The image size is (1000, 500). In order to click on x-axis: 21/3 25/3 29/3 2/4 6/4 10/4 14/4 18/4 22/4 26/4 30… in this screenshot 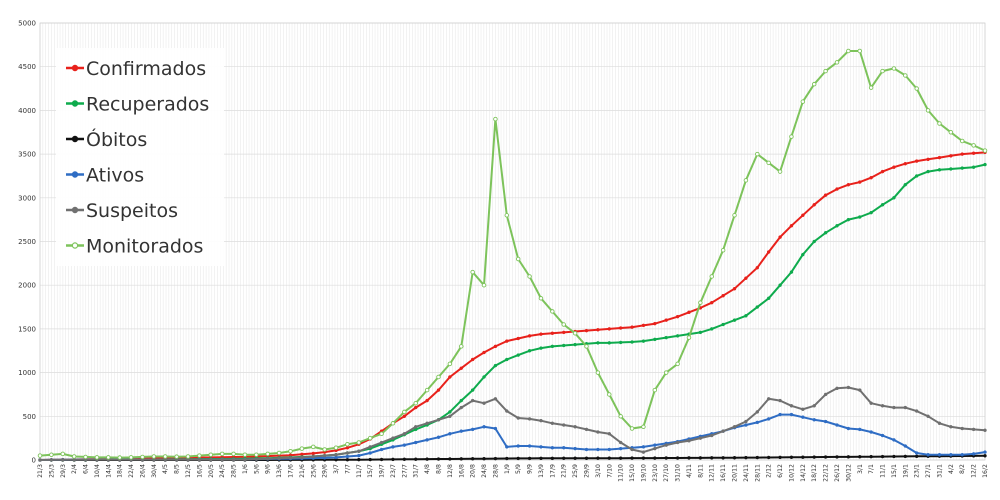, I will do `click(513, 473)`.